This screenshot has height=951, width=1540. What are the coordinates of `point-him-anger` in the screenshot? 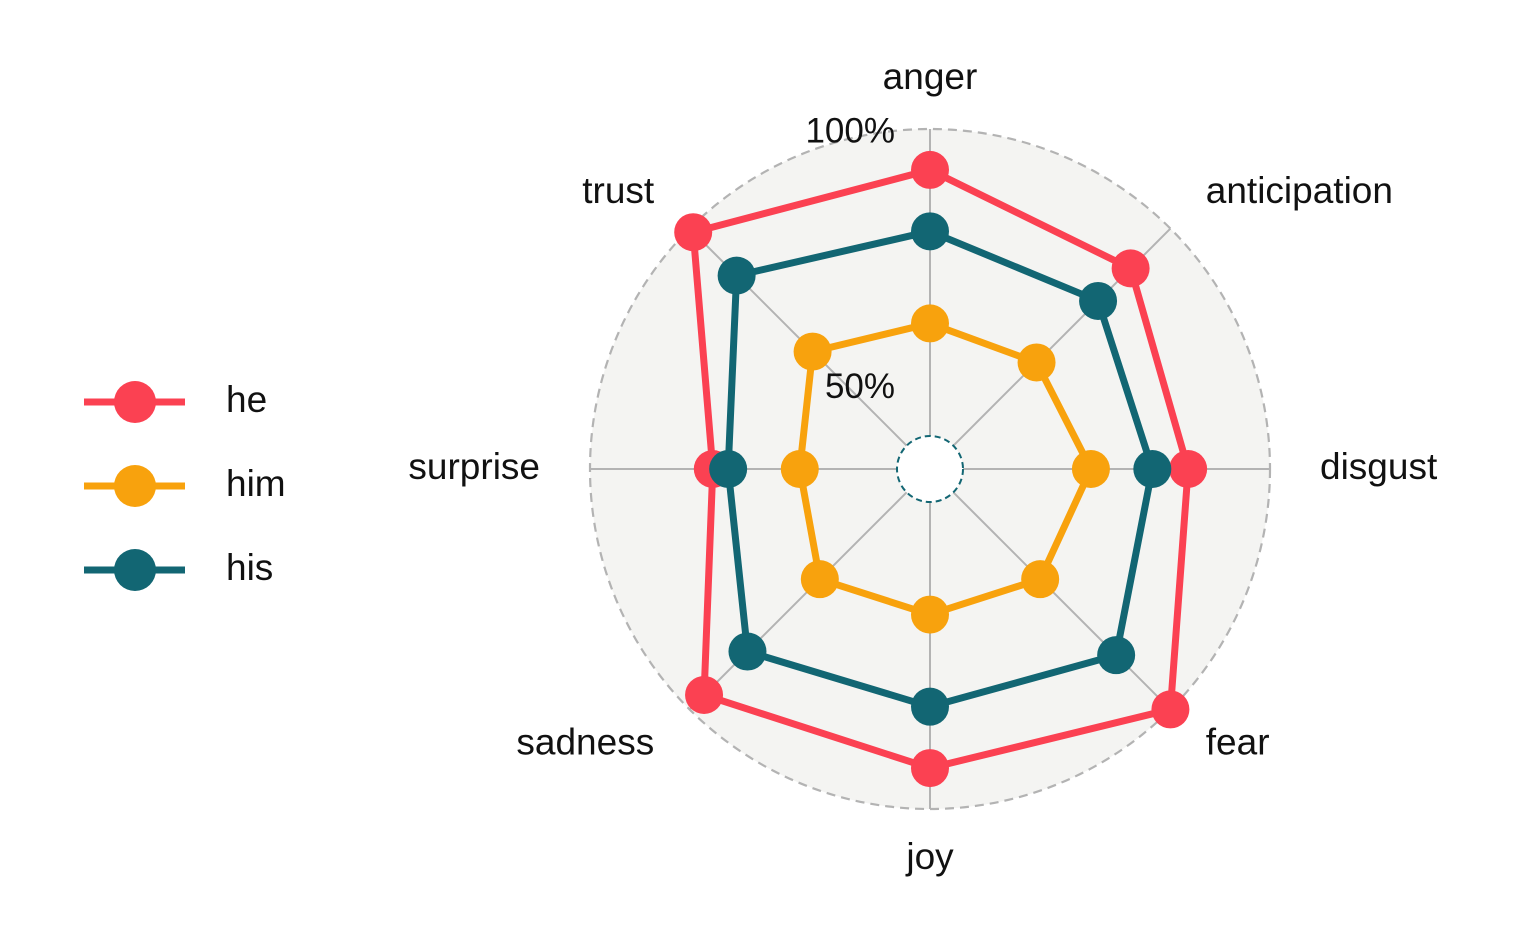 It's located at (930, 323).